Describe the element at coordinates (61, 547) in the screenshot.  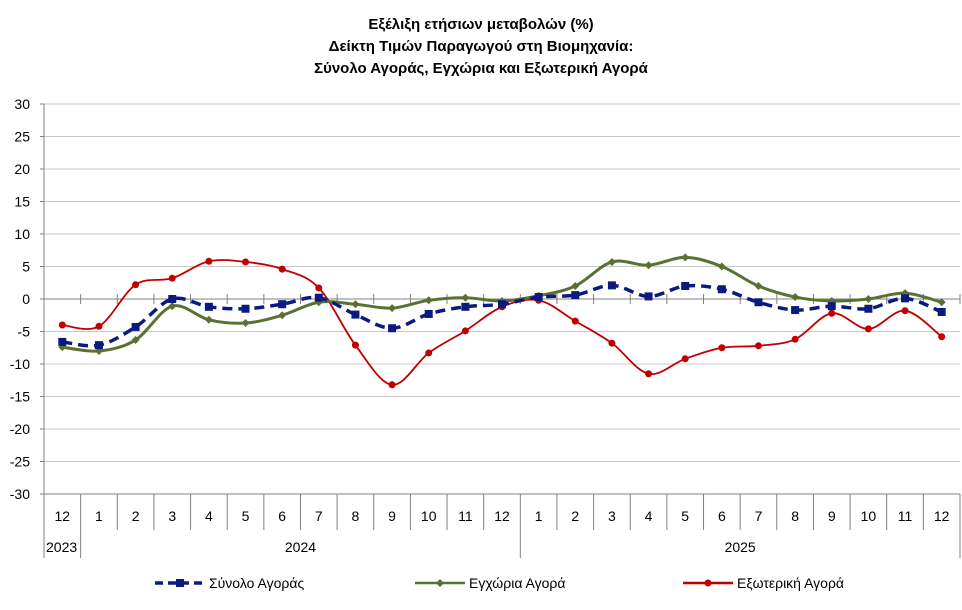
I see `year-label: 2023` at that location.